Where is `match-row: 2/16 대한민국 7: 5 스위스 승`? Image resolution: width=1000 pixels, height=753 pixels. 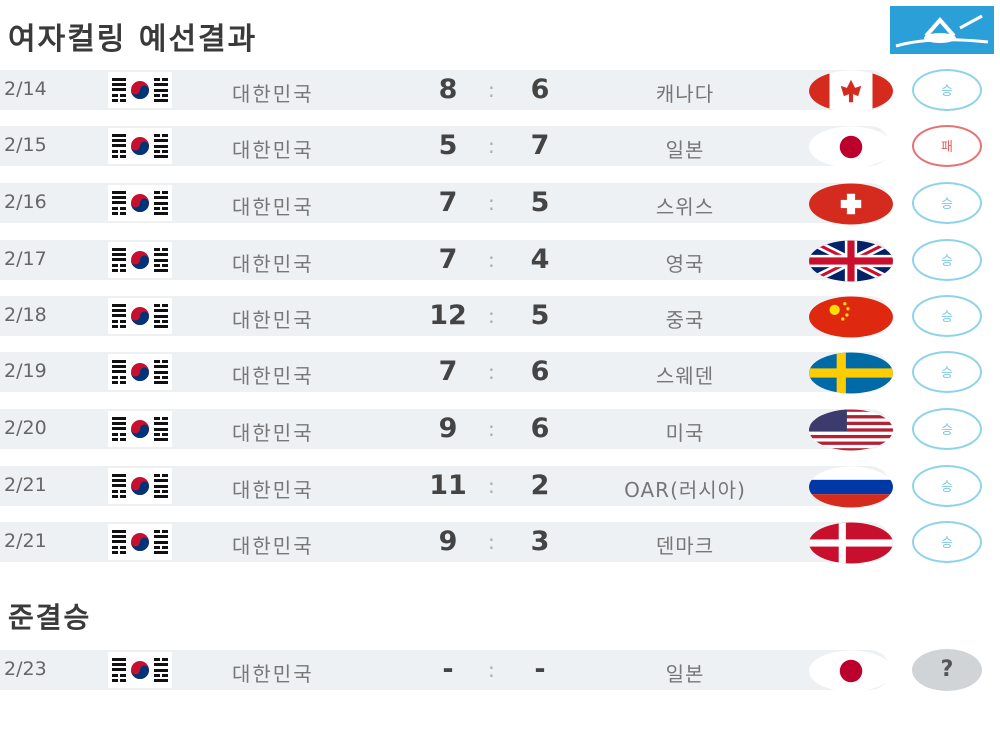 match-row: 2/16 대한민국 7: 5 스위스 승 is located at coordinates (500, 203).